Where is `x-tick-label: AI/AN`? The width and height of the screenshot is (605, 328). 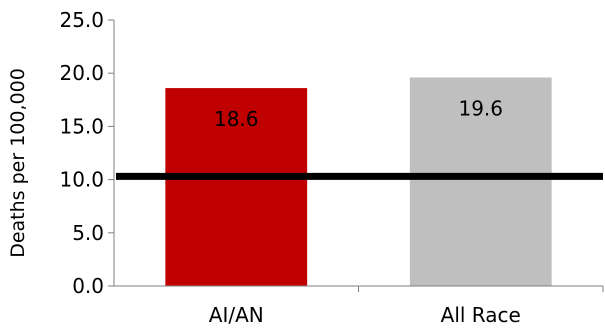
x-tick-label: AI/AN is located at coordinates (236, 315).